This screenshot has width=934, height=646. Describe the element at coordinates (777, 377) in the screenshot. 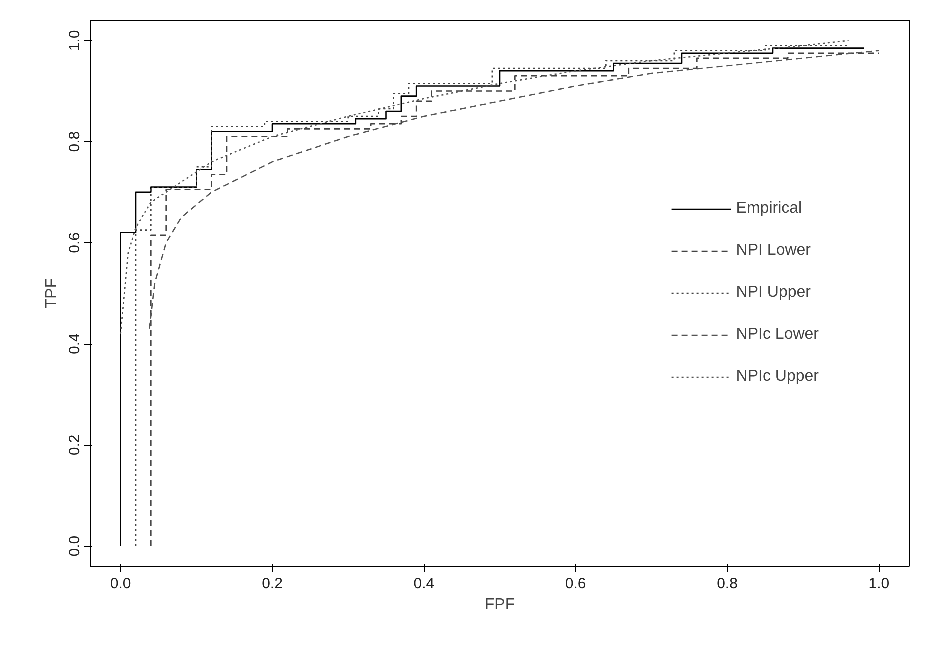

I see `legend-label: NPIc Upper` at that location.